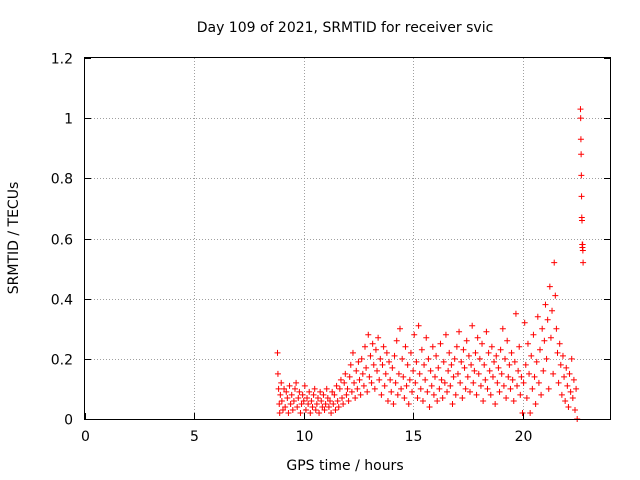 The image size is (640, 480). What do you see at coordinates (344, 466) in the screenshot?
I see `x-axis-label: GPS time / hours` at bounding box center [344, 466].